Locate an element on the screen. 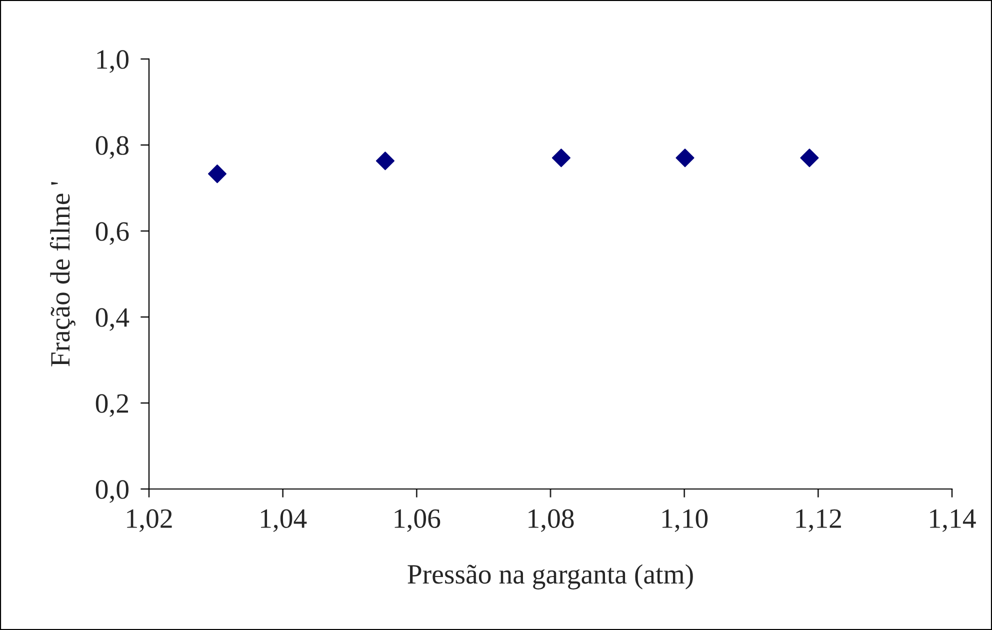  x-tick-label: 1,08 is located at coordinates (551, 520).